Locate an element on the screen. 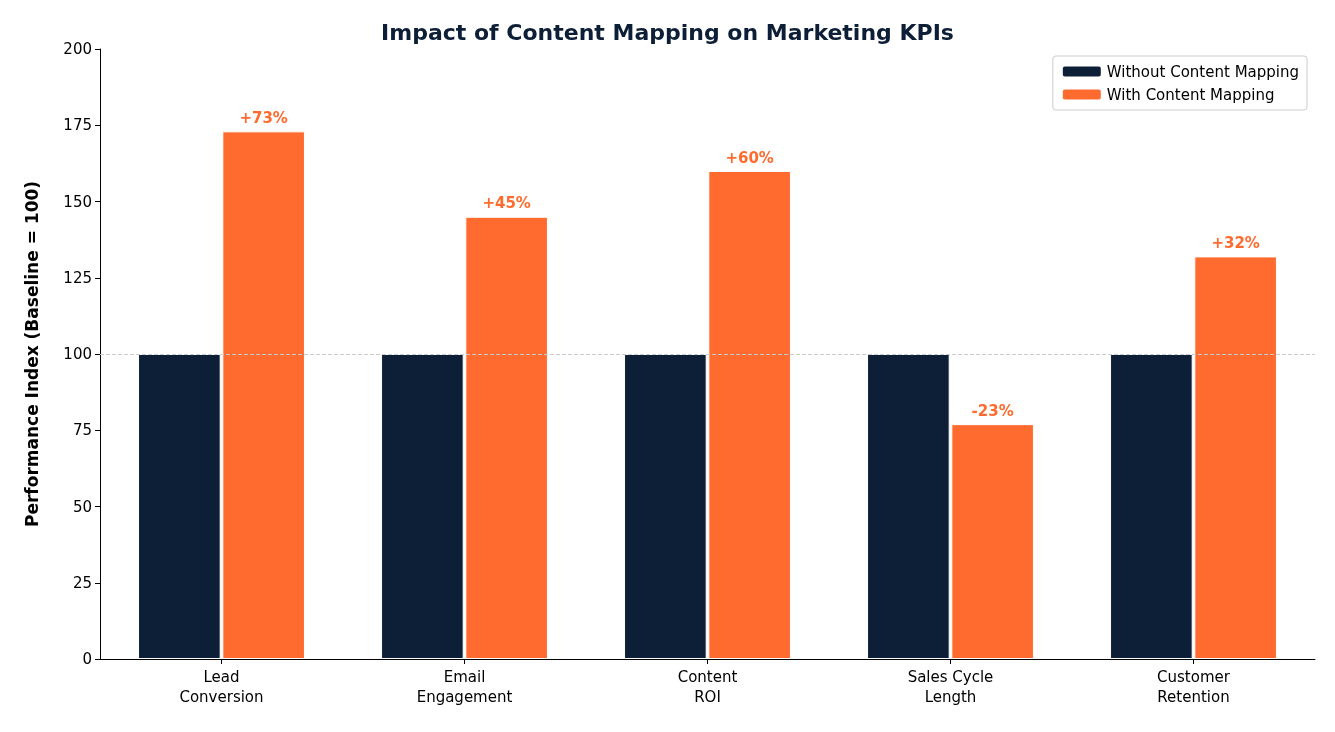 This screenshot has width=1335, height=732. y-axis-title: Performance Index (Baseline = 100) is located at coordinates (31, 354).